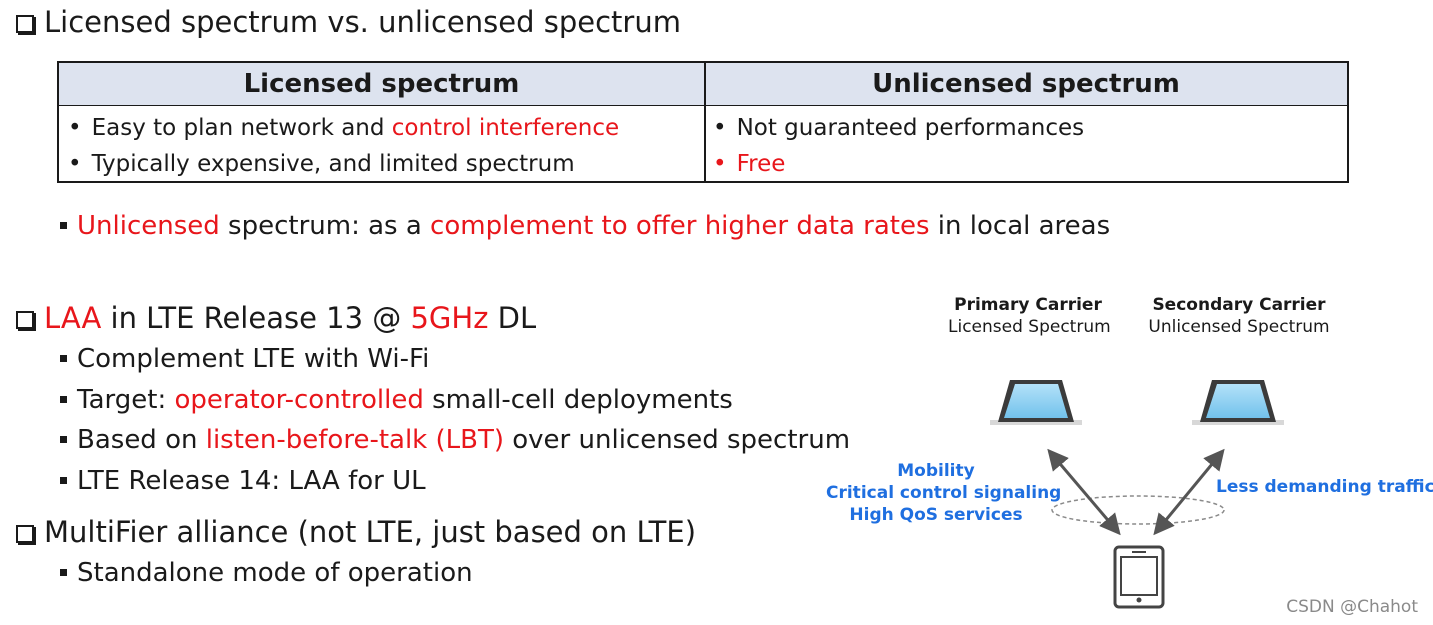  Describe the element at coordinates (1352, 607) in the screenshot. I see `watermark: CSDN @Chahot` at that location.